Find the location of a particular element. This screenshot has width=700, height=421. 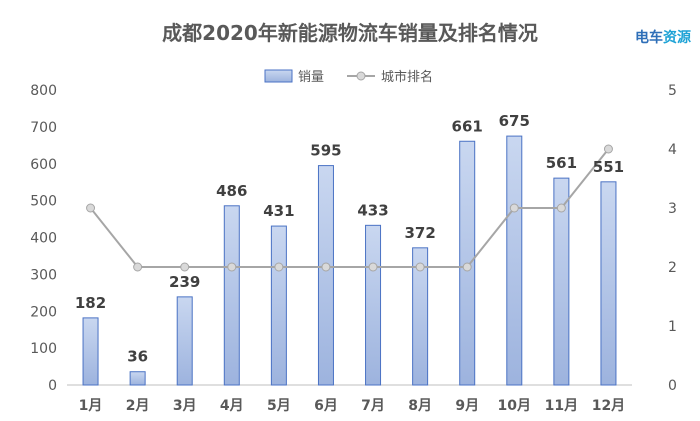

x-tick-label: 10月 is located at coordinates (514, 406).